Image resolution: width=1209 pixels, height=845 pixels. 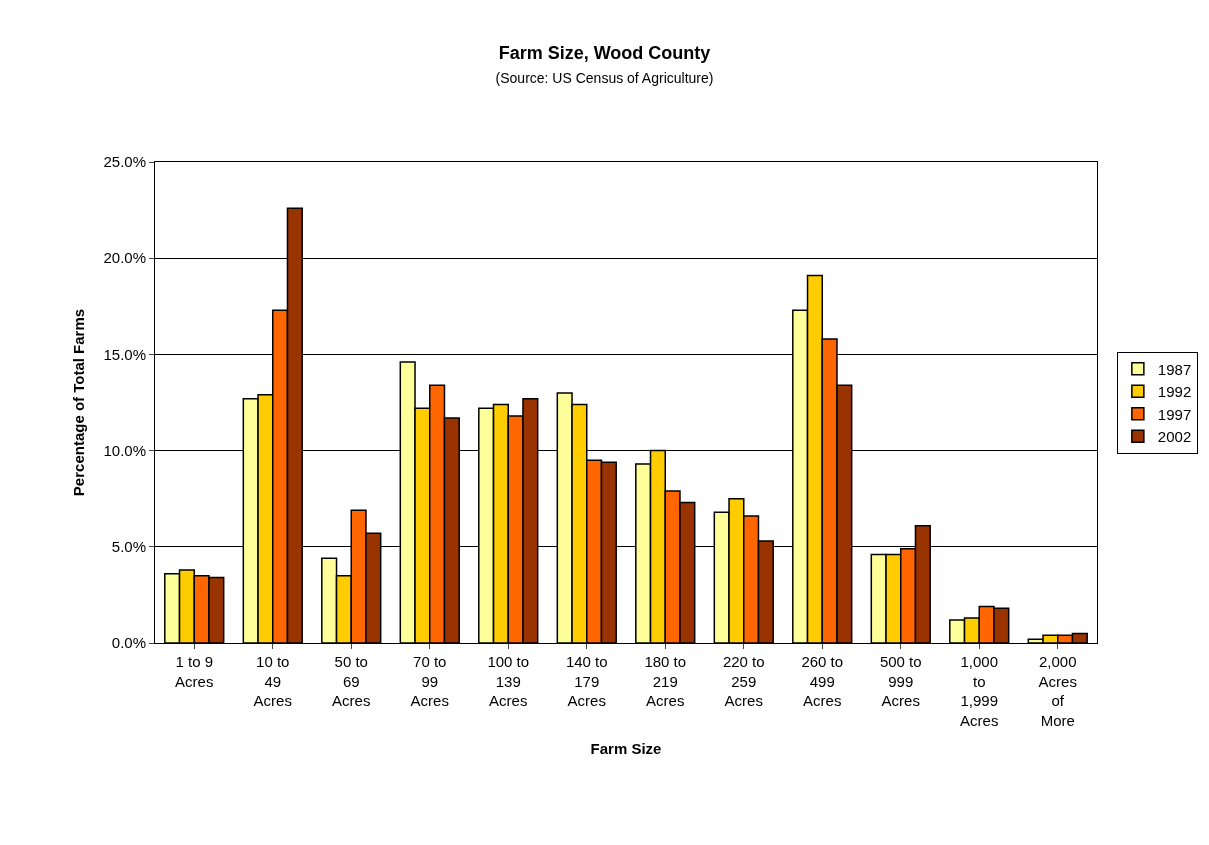 I want to click on x-tick-label: 10 to 49 Acres, so click(x=272, y=681).